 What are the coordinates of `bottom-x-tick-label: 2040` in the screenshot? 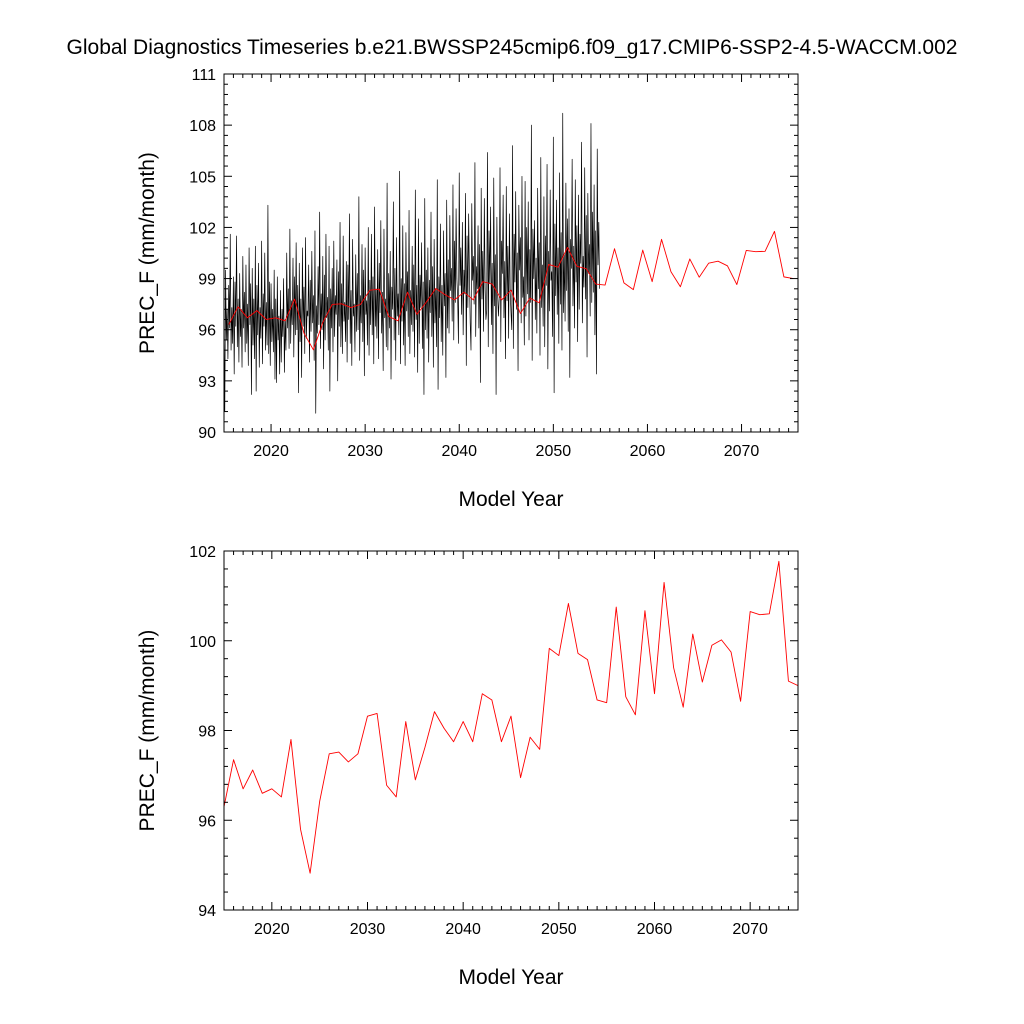 It's located at (463, 929).